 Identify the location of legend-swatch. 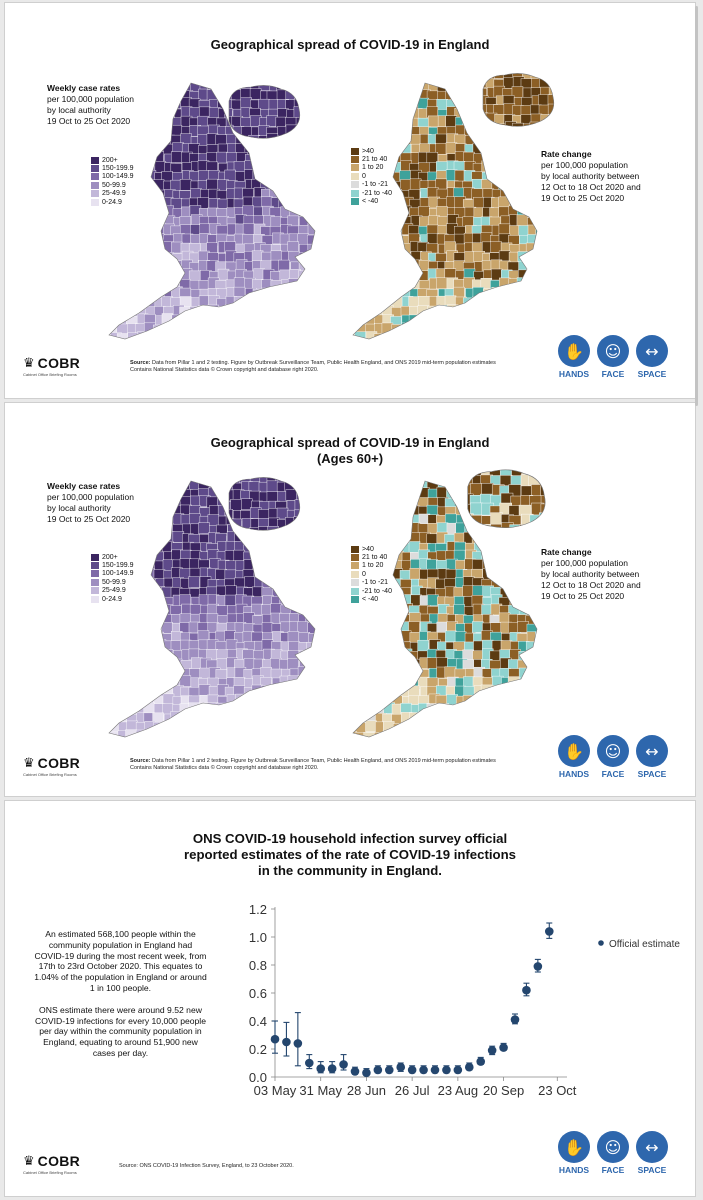
(355, 176).